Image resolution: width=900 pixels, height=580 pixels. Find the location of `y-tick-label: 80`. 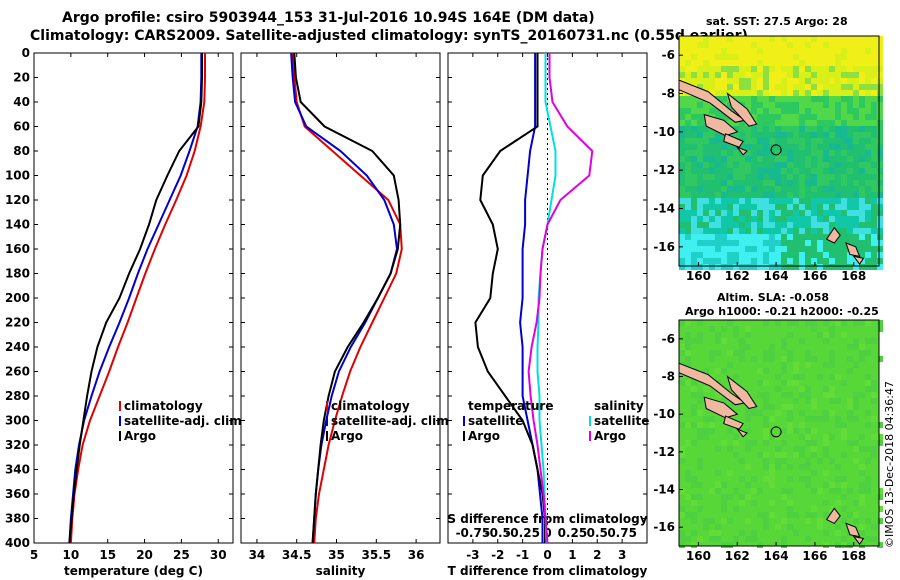

y-tick-label: 80 is located at coordinates (21, 151).